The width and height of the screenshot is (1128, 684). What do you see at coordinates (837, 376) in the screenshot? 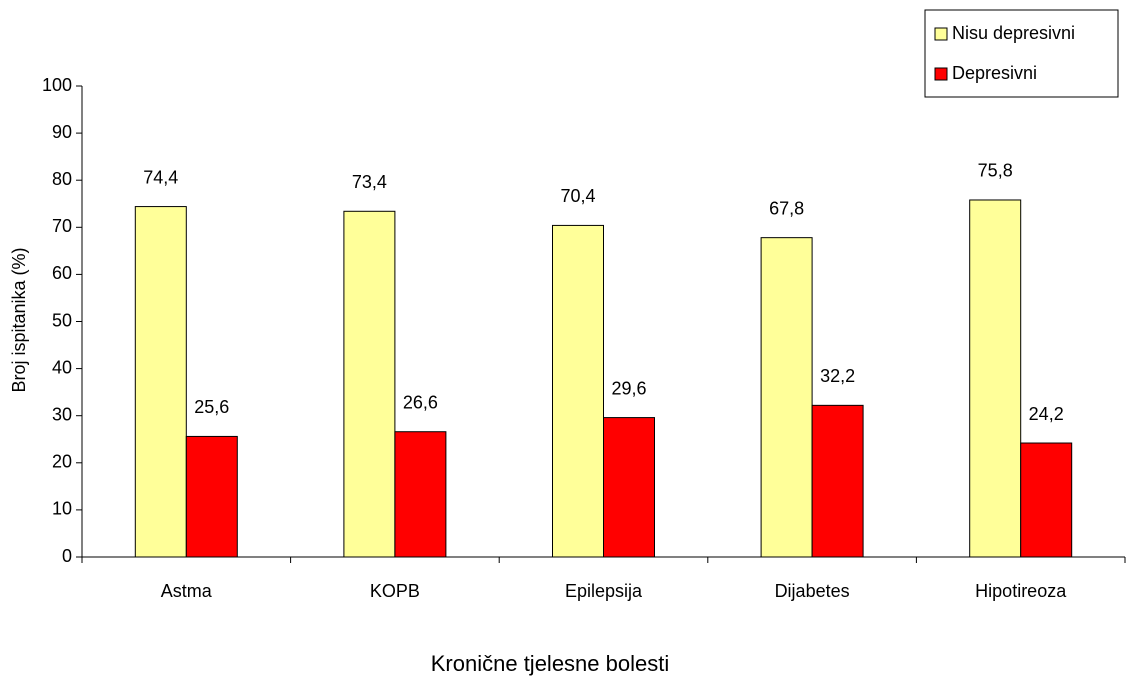
I see `value-label: 32,2` at bounding box center [837, 376].